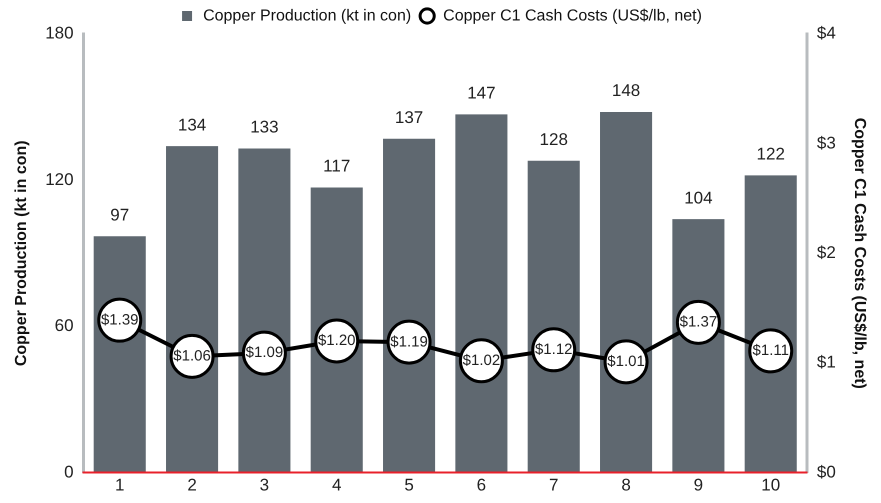 The image size is (881, 503). I want to click on data-label: 117, so click(336, 166).